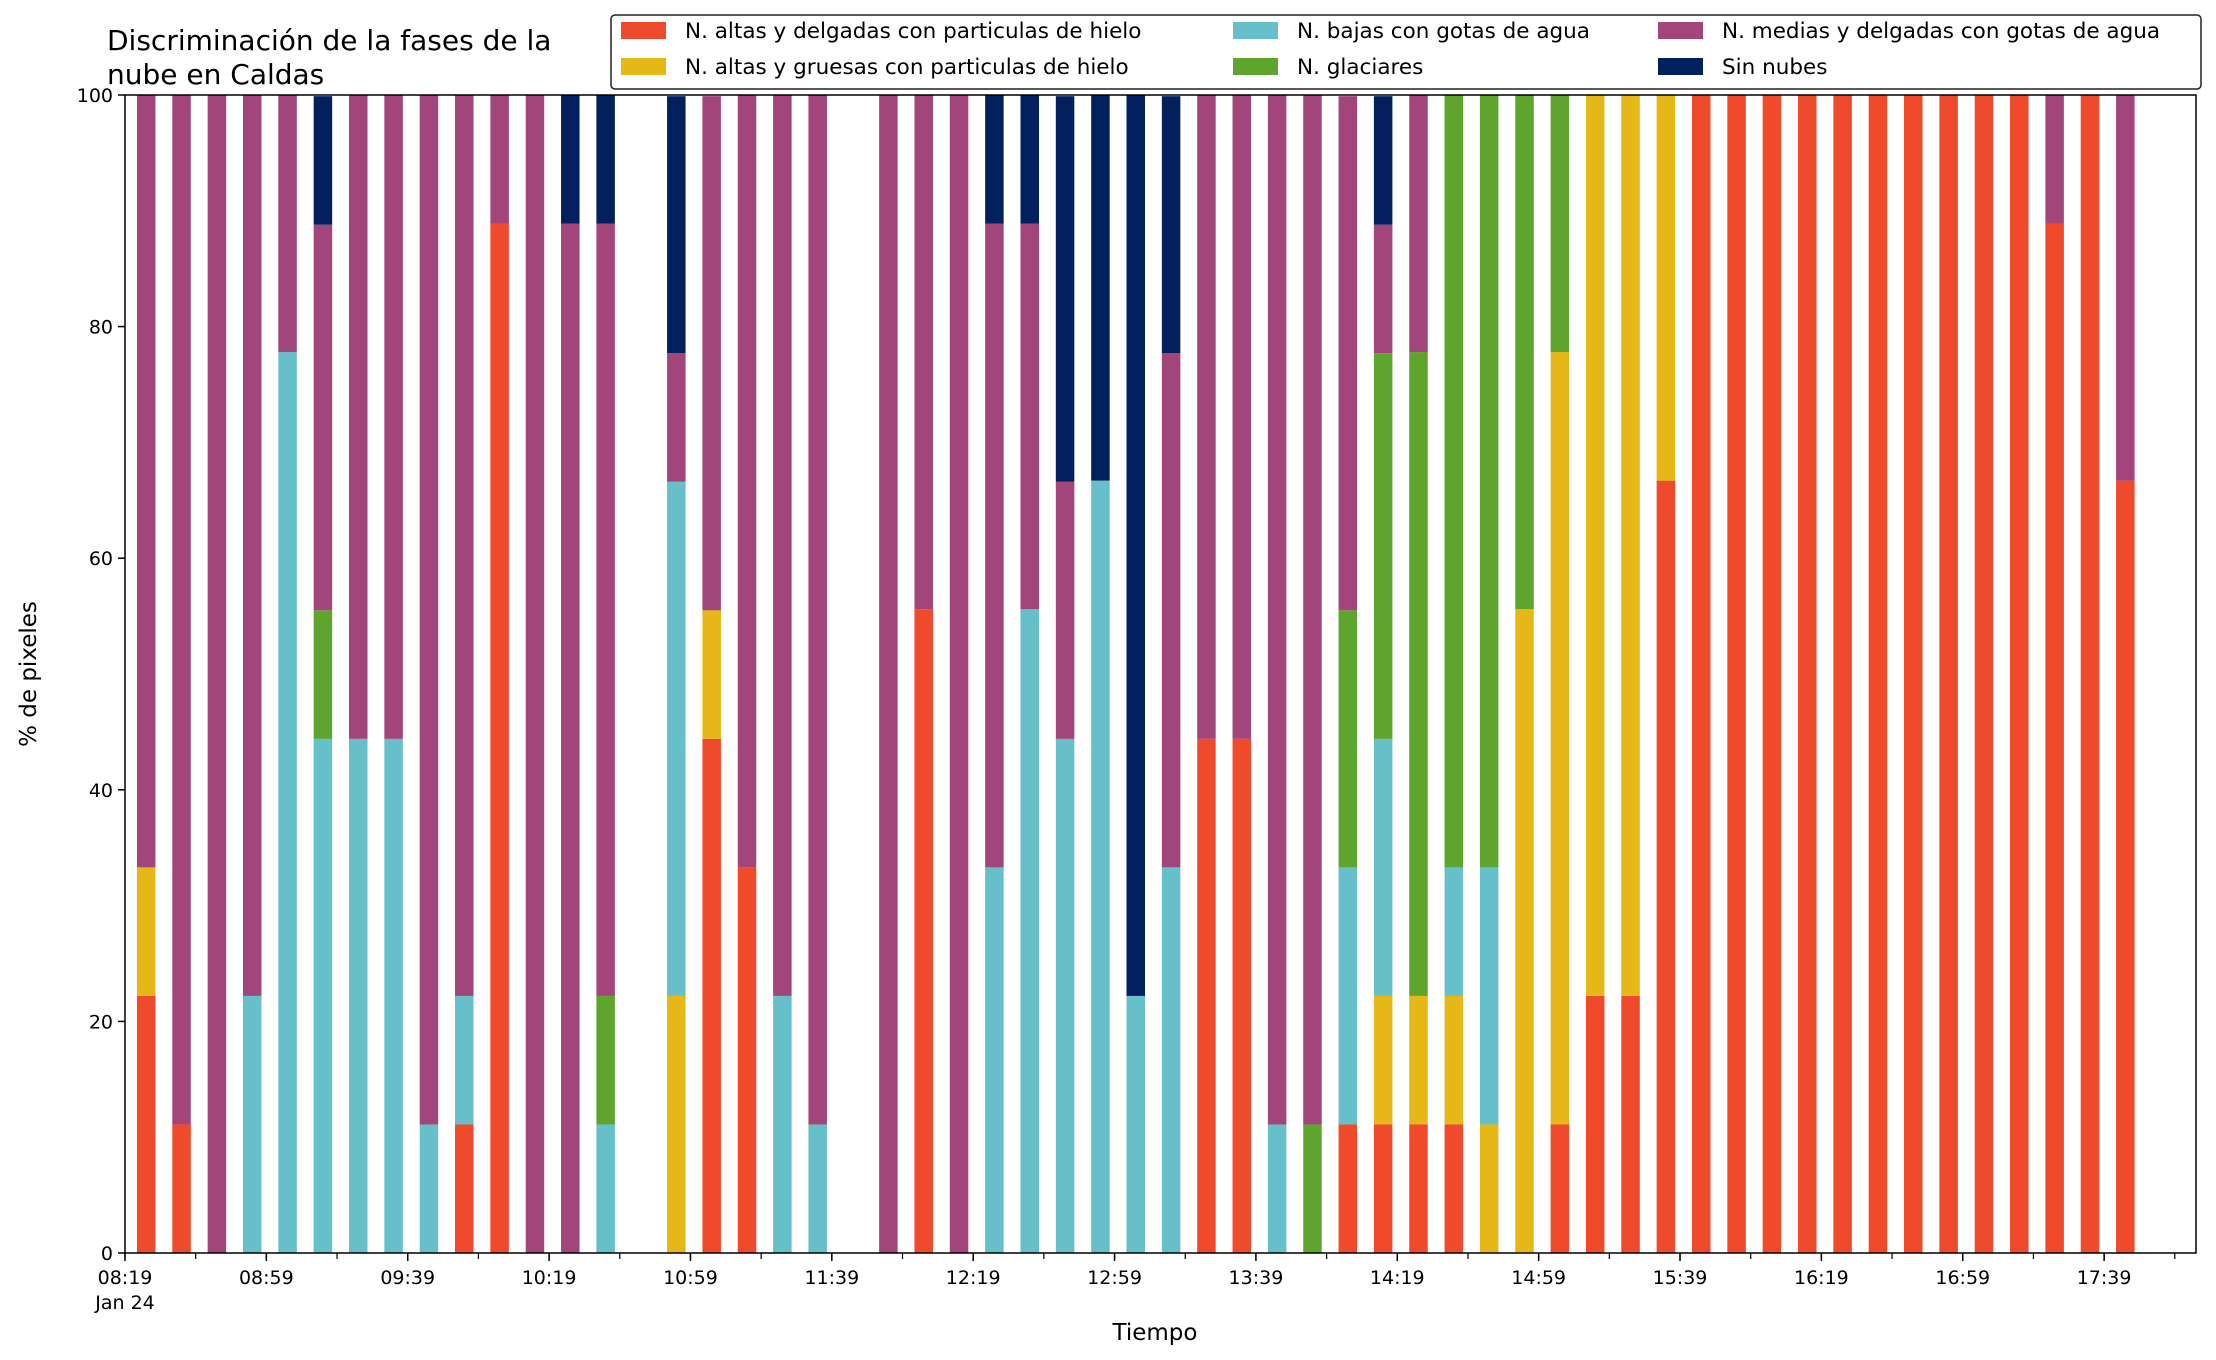  I want to click on y-tick-label: 60, so click(101, 559).